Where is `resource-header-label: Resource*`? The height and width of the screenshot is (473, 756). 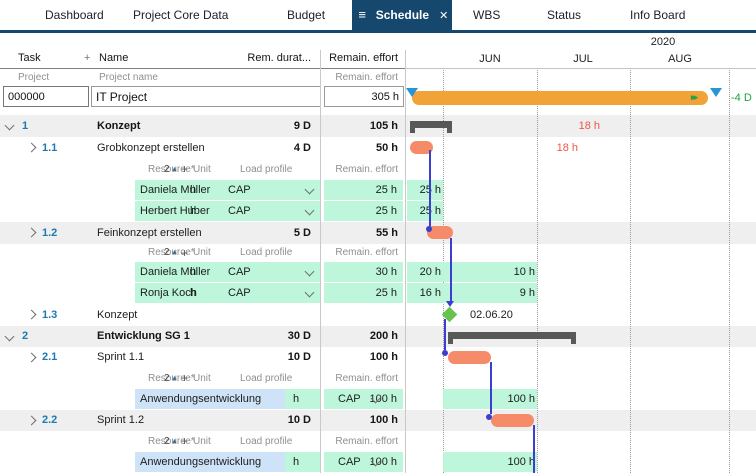 resource-header-label: Resource* is located at coordinates (171, 169).